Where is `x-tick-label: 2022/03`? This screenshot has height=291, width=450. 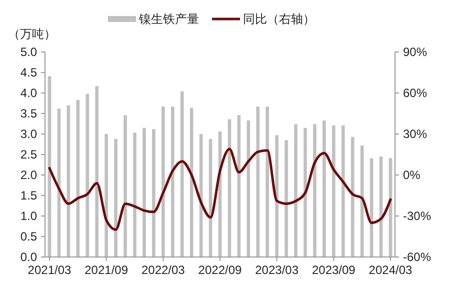 x-tick-label: 2022/03 is located at coordinates (163, 270).